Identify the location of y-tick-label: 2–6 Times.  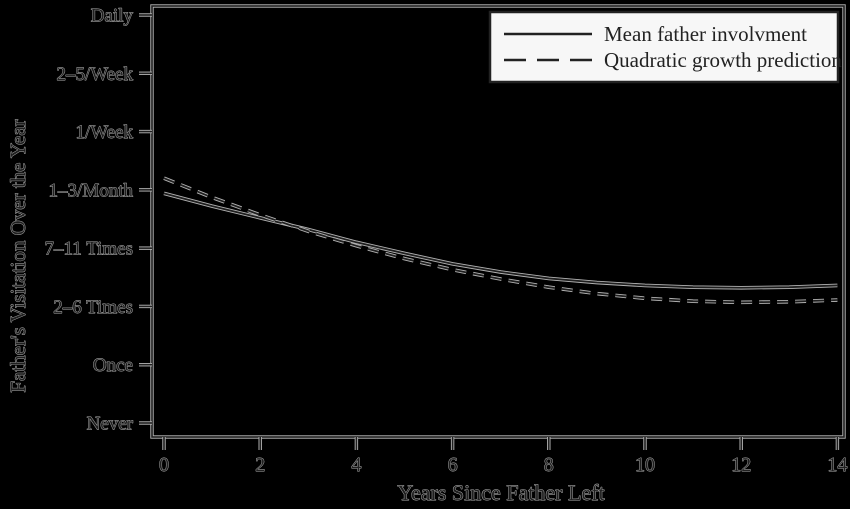
(93, 307).